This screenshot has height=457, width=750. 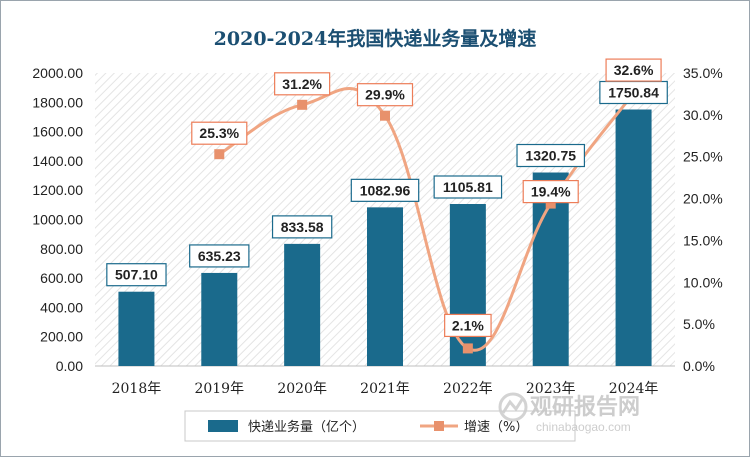 I want to click on watermark-url: chinabaogao.com, so click(x=583, y=427).